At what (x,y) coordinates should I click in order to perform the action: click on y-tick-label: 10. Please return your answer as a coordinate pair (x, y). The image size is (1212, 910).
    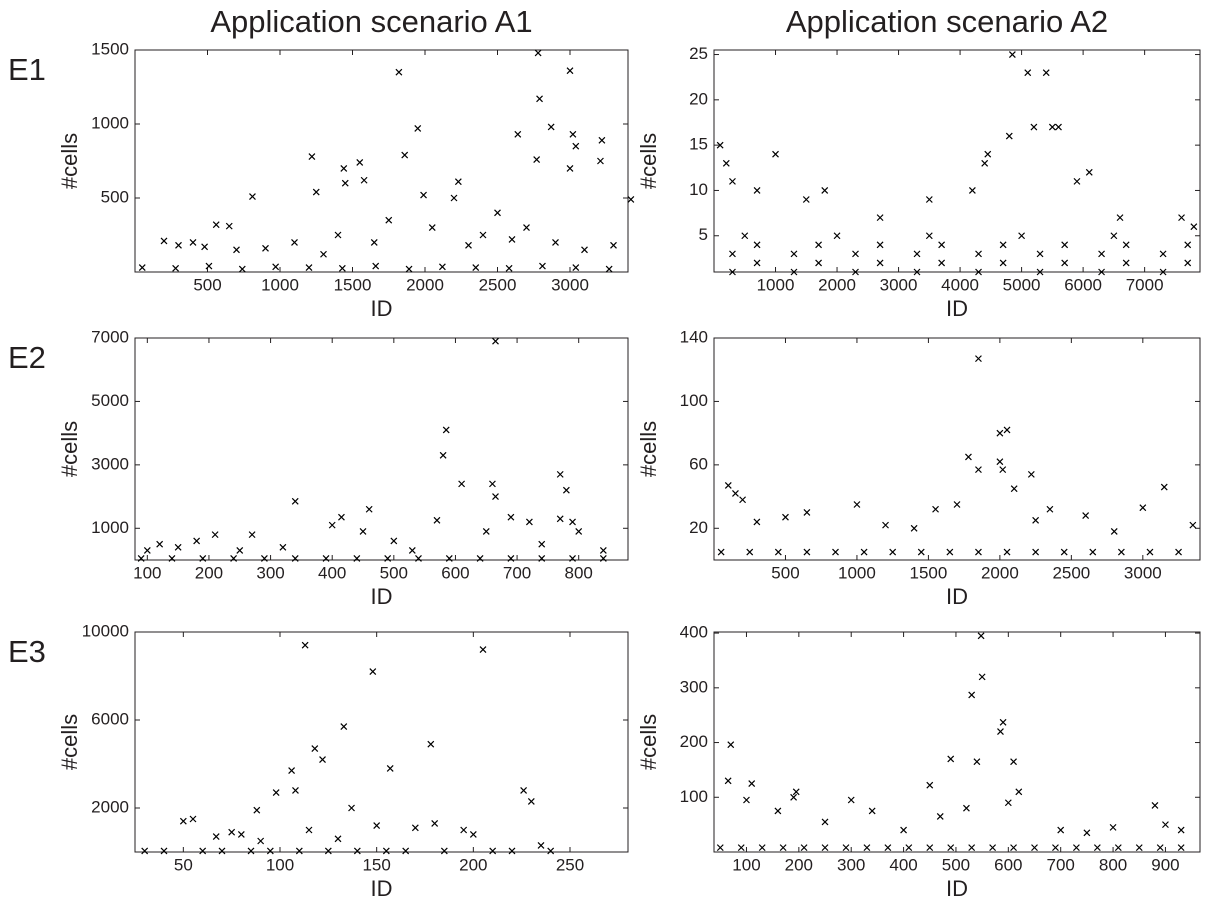
    Looking at the image, I should click on (698, 189).